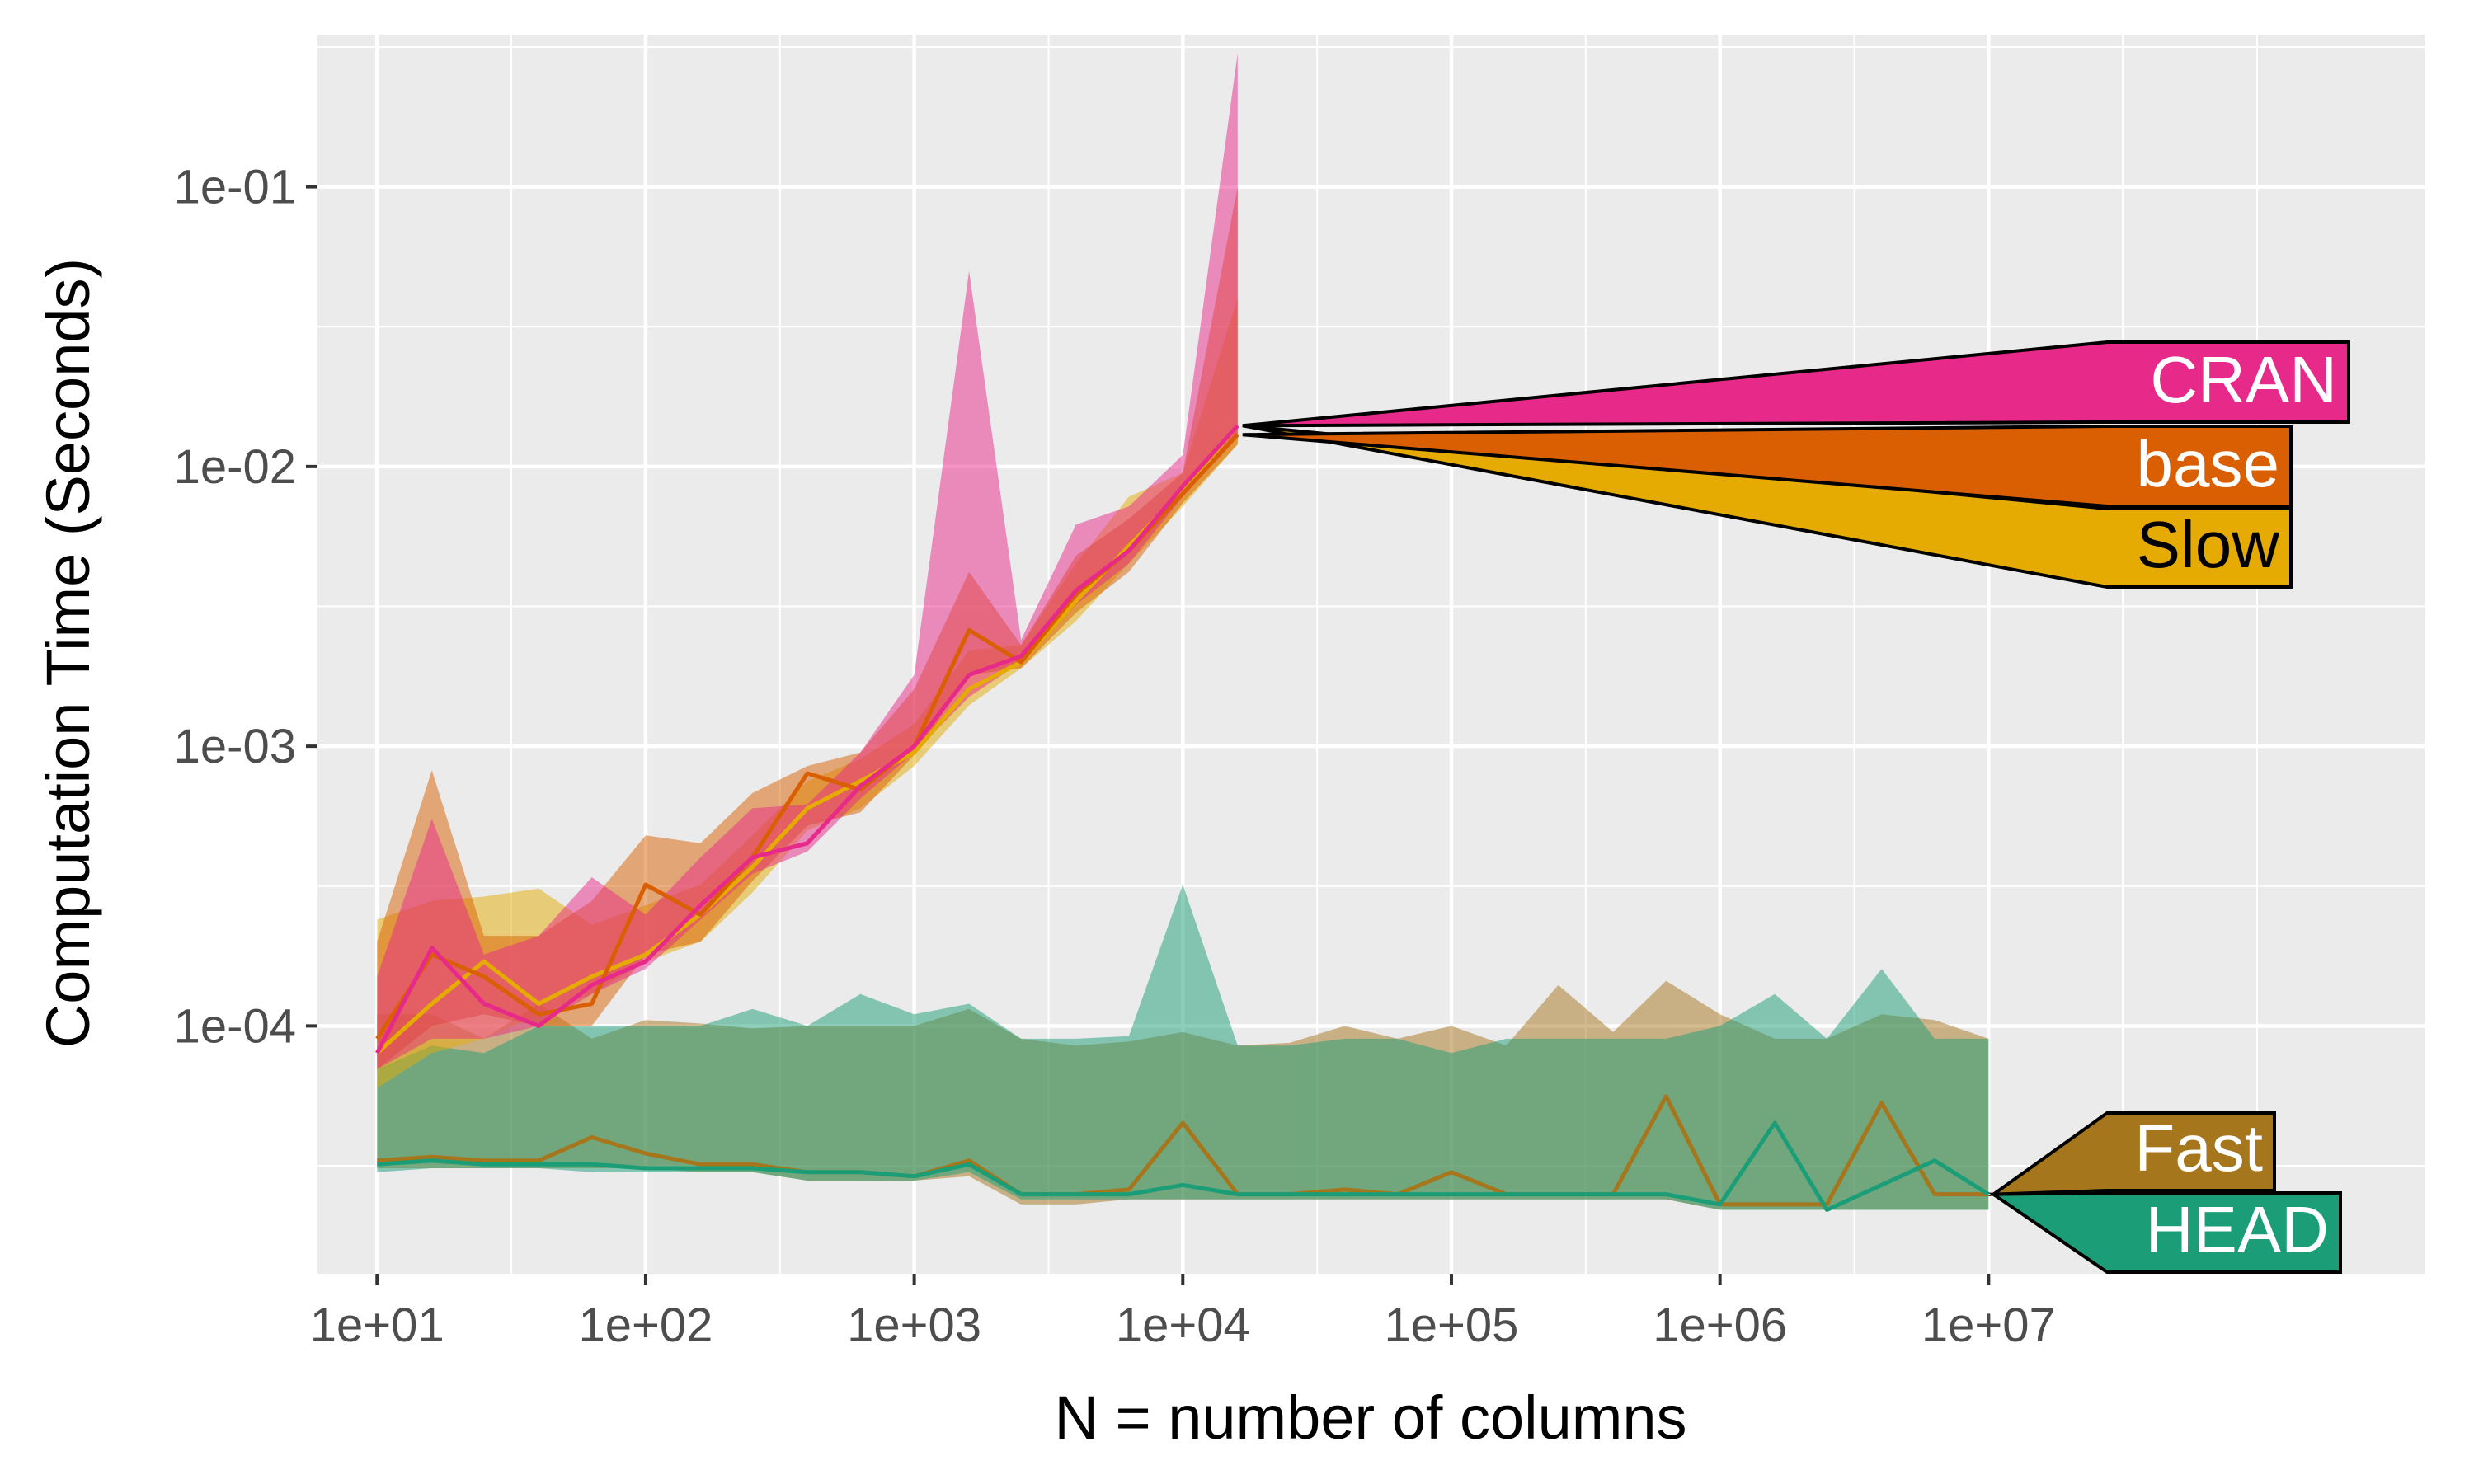  What do you see at coordinates (645, 1325) in the screenshot?
I see `x-tick-label: 1e+02` at bounding box center [645, 1325].